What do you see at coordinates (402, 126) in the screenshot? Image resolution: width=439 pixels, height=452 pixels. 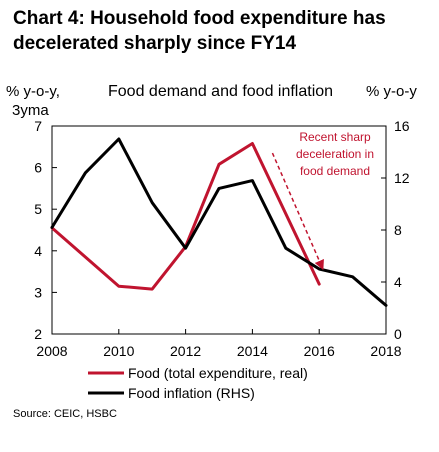 I see `right-axis-tick-label: 16` at bounding box center [402, 126].